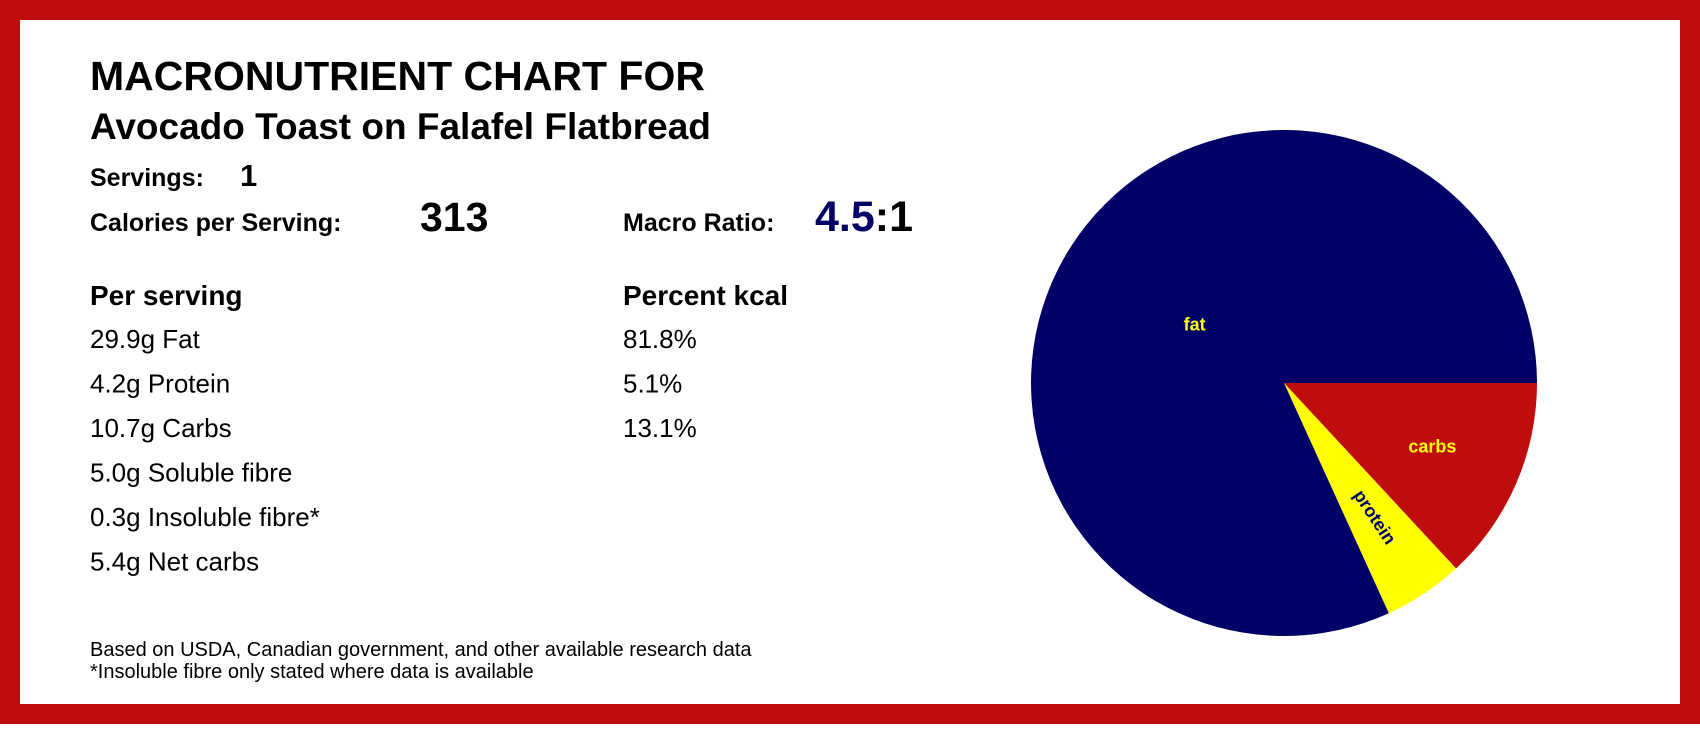  Describe the element at coordinates (1195, 324) in the screenshot. I see `slice-label: fat` at that location.